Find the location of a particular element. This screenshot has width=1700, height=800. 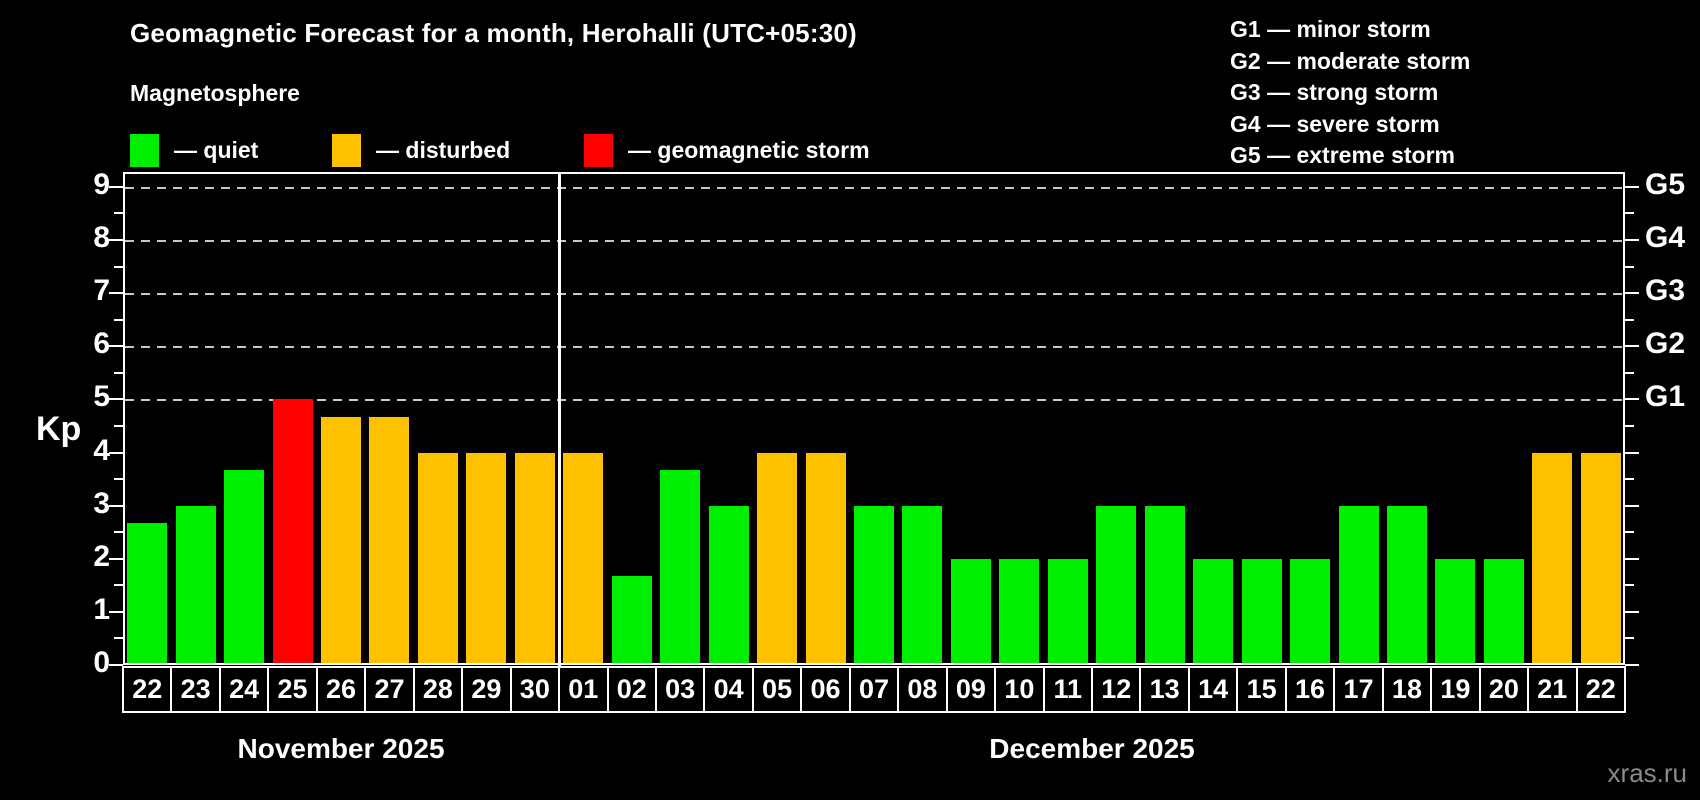

y-axis-tick-label: 4 is located at coordinates (101, 450).